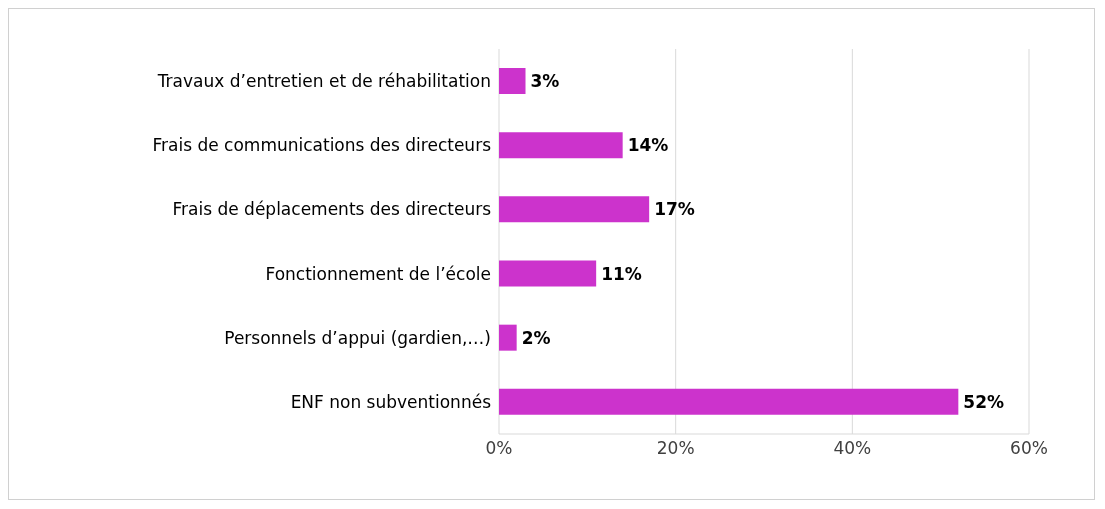 The height and width of the screenshot is (509, 1105). I want to click on y-tick-label: Fonctionnement de l’école, so click(378, 273).